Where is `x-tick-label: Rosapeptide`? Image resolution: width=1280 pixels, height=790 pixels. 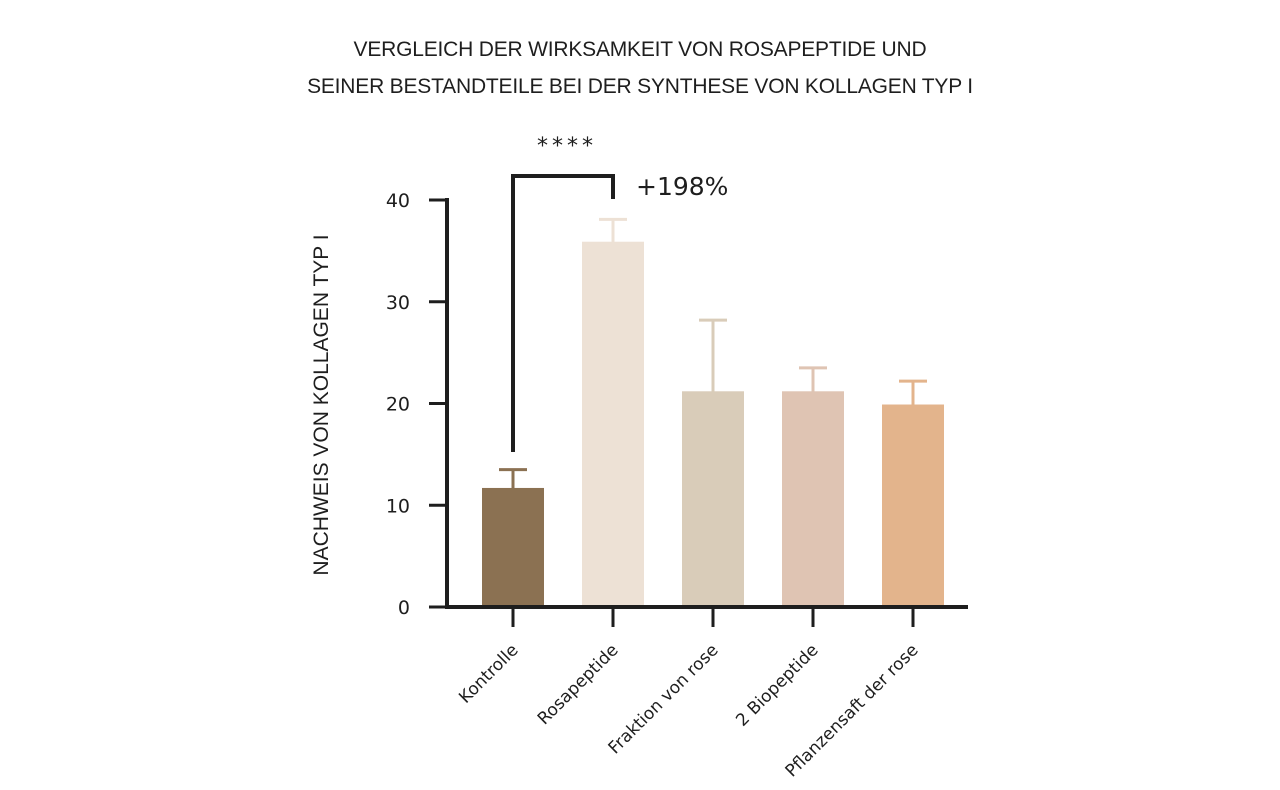 x-tick-label: Rosapeptide is located at coordinates (578, 684).